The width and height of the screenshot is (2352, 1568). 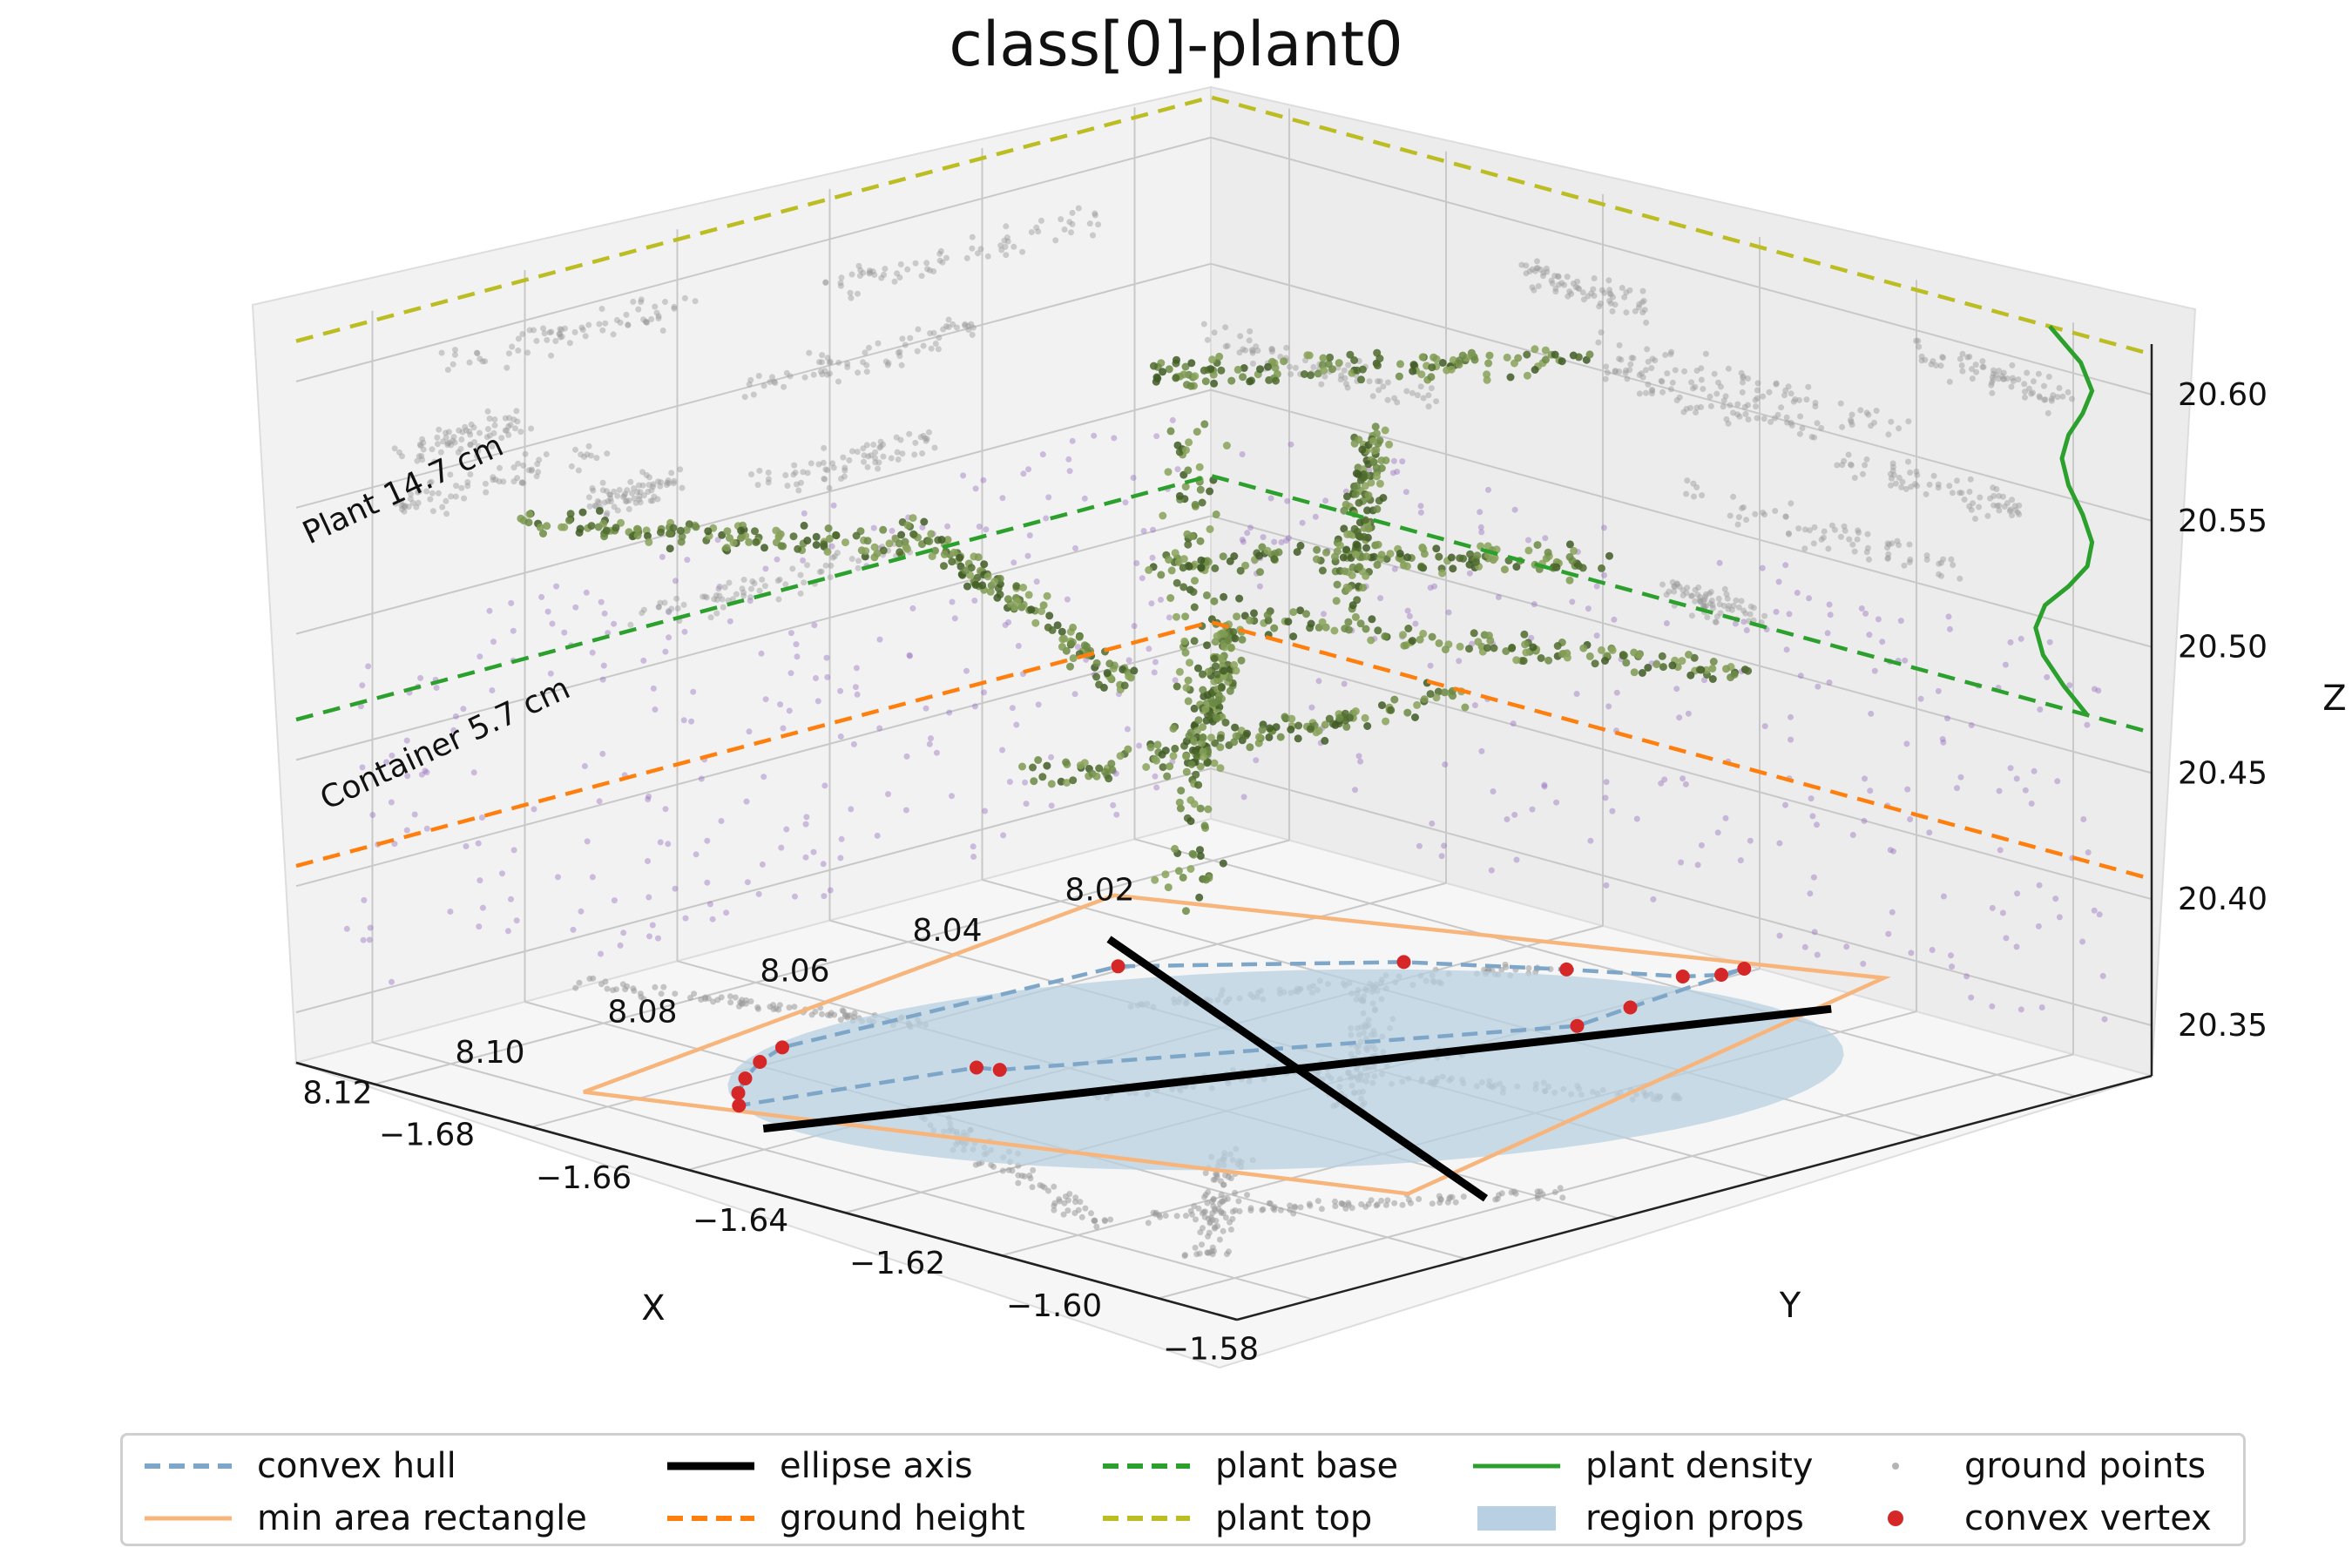 What do you see at coordinates (753, 385) in the screenshot?
I see `grid-line` at bounding box center [753, 385].